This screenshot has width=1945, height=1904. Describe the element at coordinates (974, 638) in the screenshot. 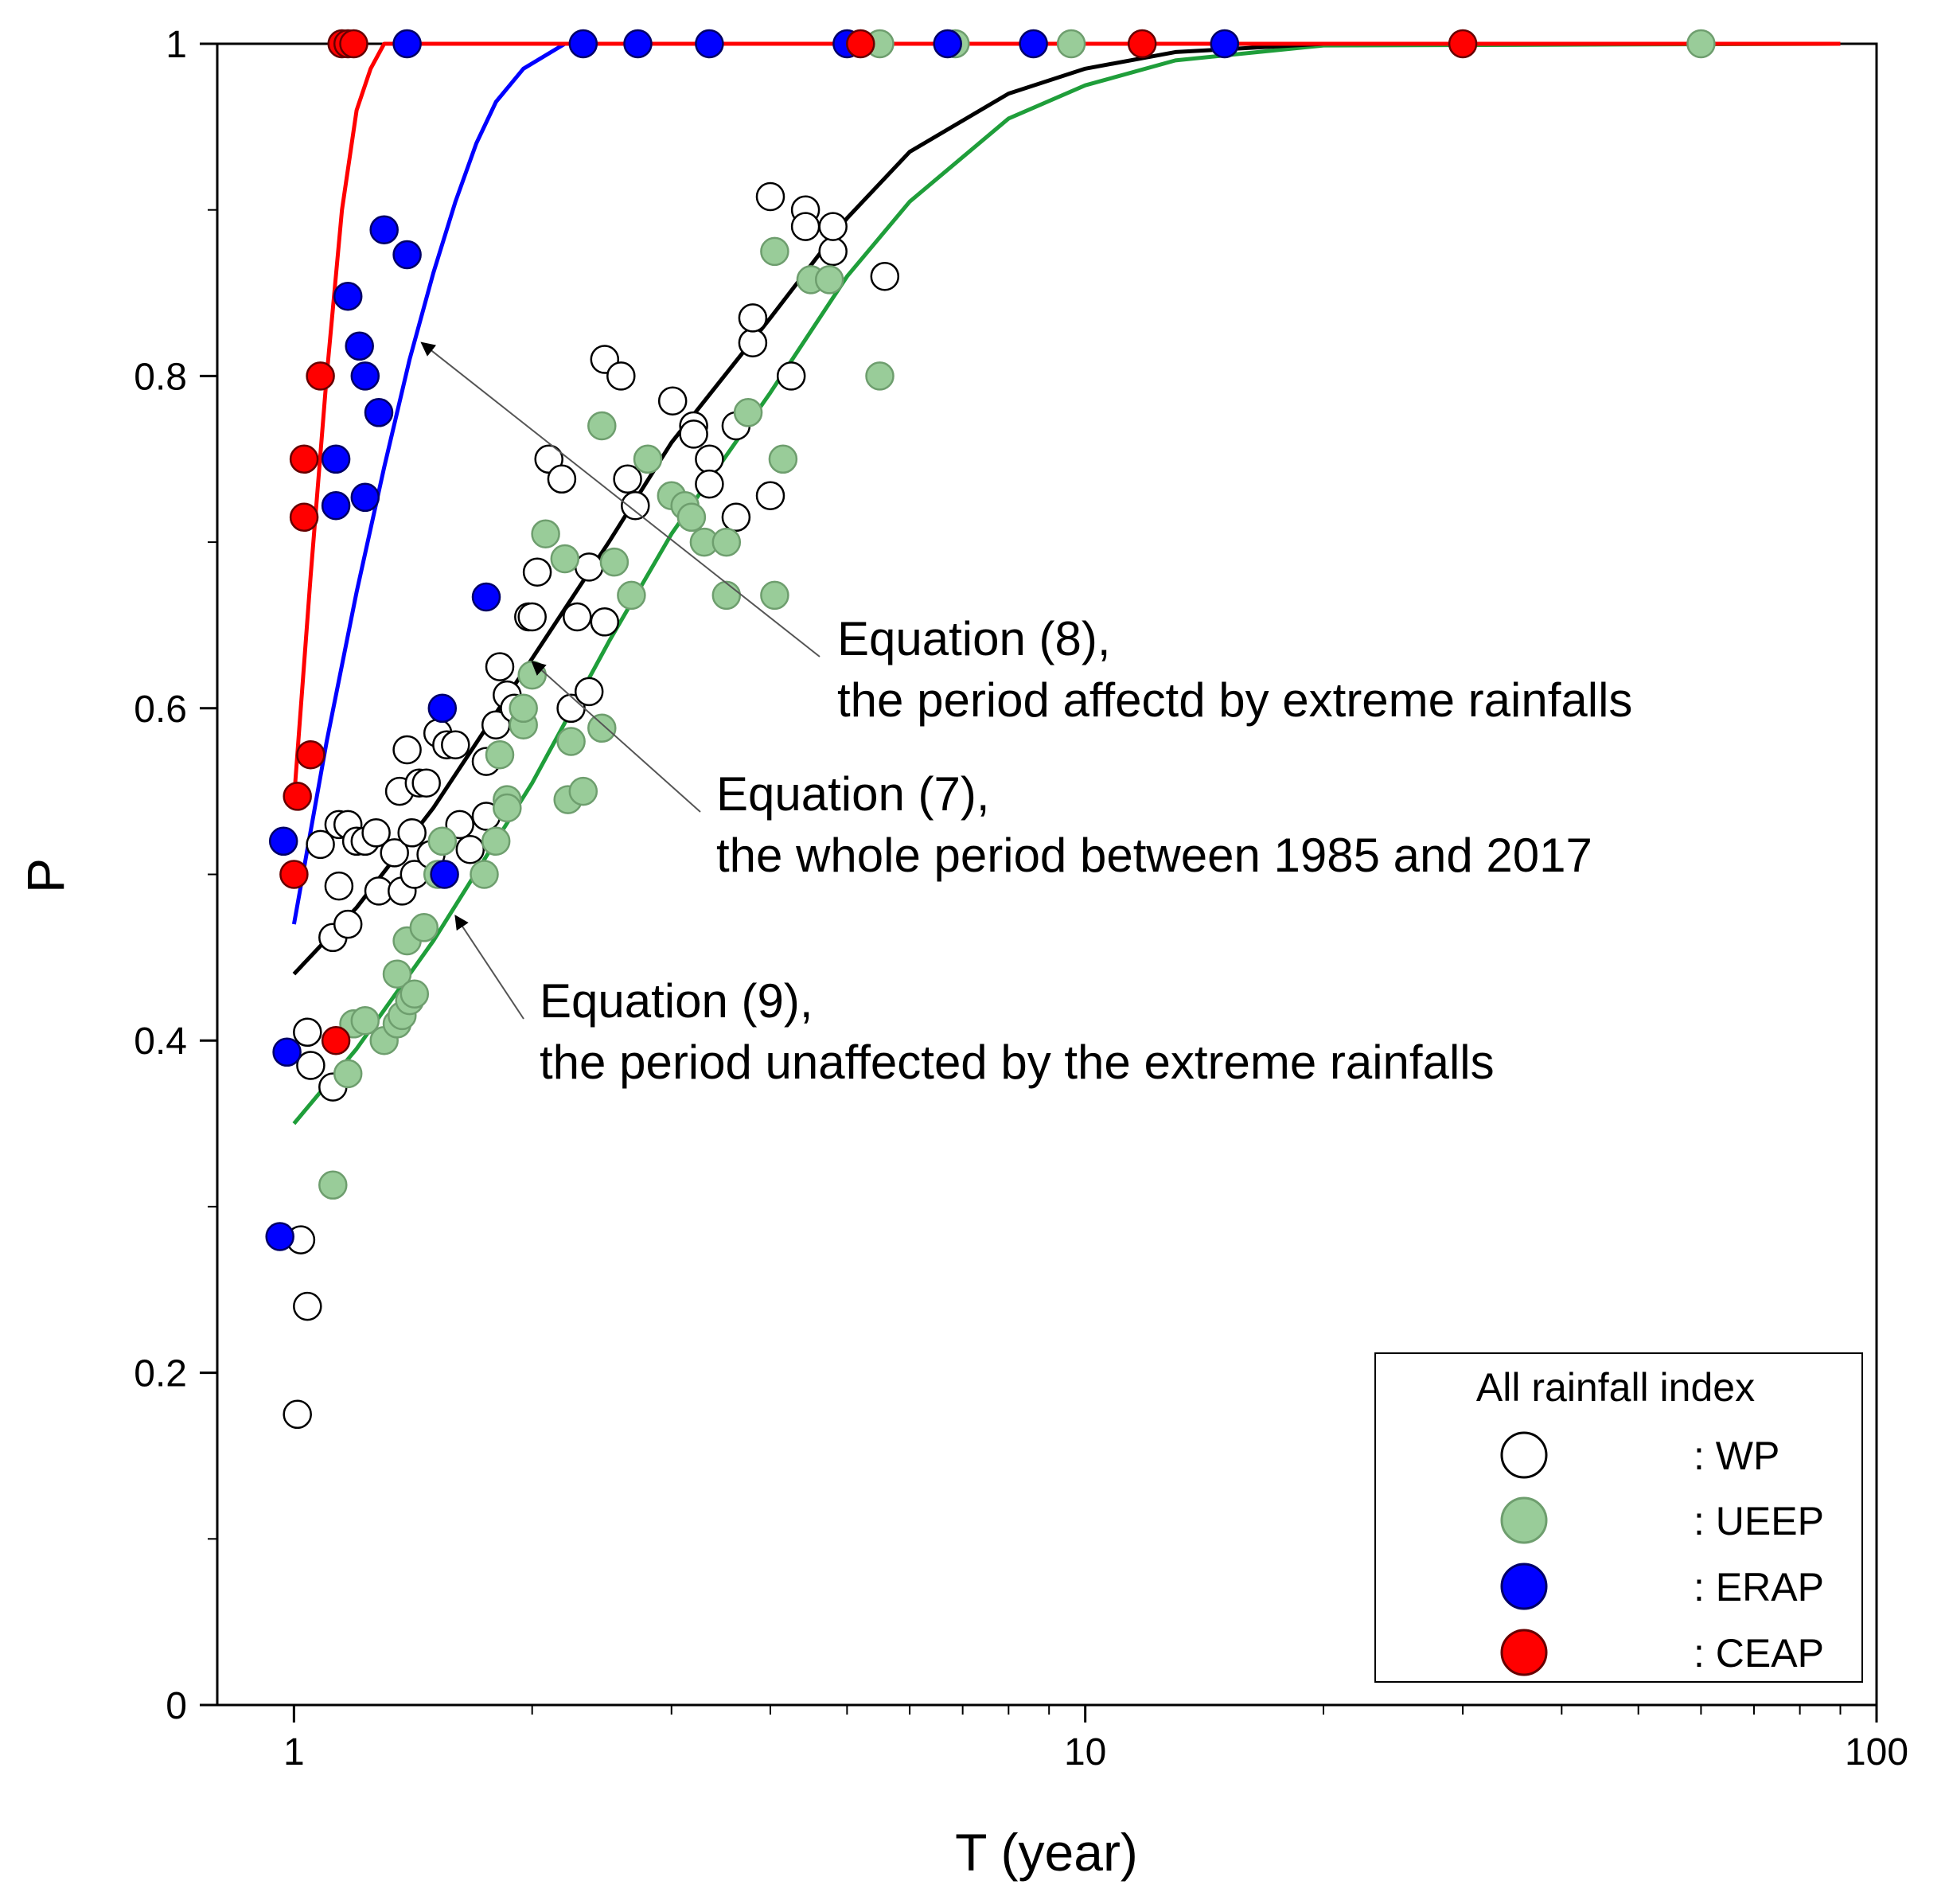

I see `annotation-title: Equation (8),` at that location.